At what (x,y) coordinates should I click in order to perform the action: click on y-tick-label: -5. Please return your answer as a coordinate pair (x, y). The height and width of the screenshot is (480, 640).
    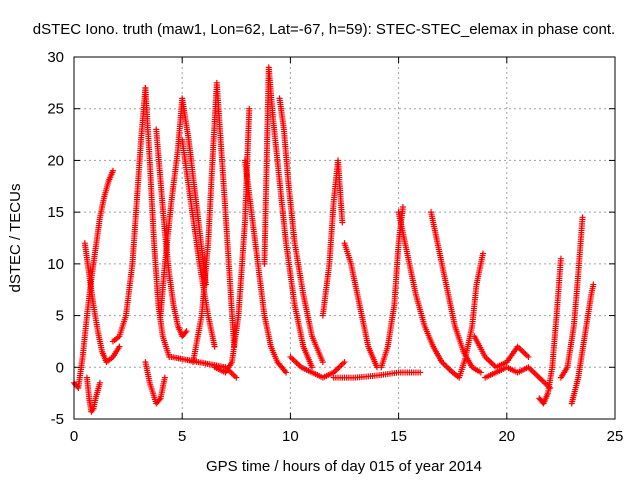
    Looking at the image, I should click on (57, 419).